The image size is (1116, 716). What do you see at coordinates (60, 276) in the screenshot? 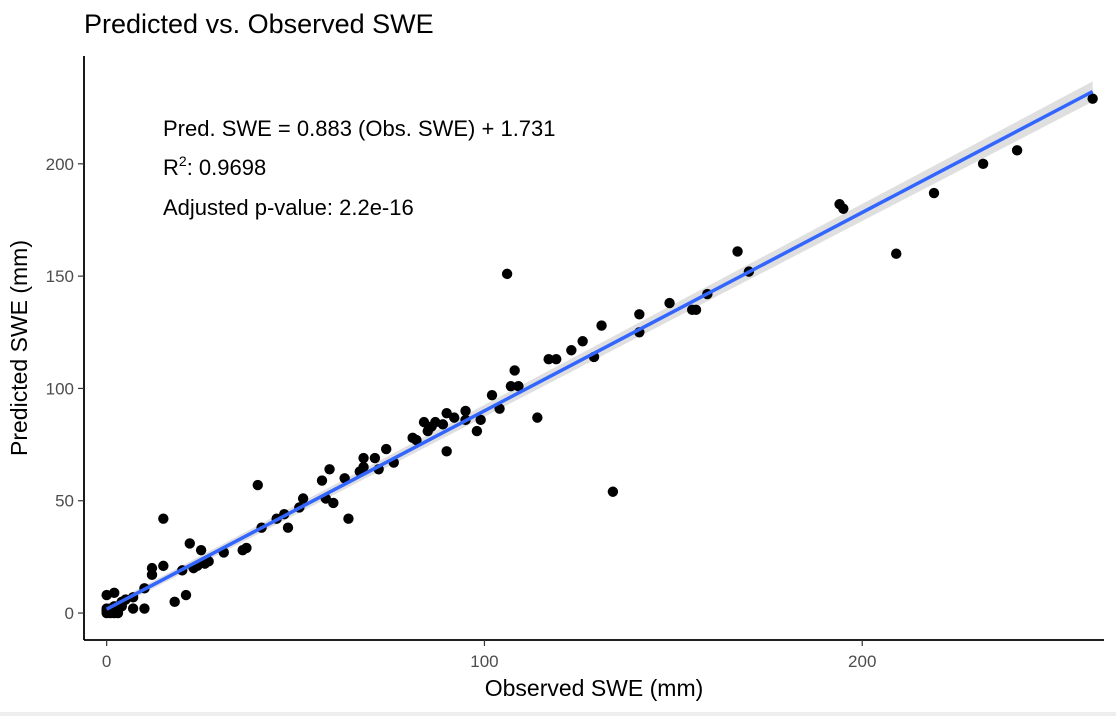
I see `y-tick-label: 150` at bounding box center [60, 276].